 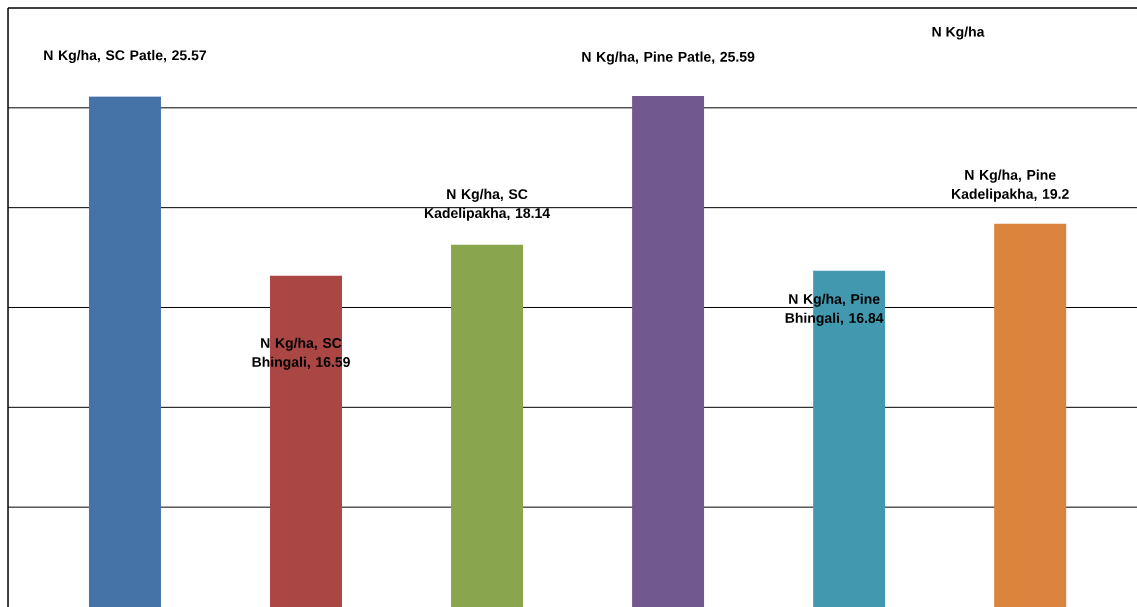 What do you see at coordinates (958, 33) in the screenshot?
I see `text: N Kg/ha` at bounding box center [958, 33].